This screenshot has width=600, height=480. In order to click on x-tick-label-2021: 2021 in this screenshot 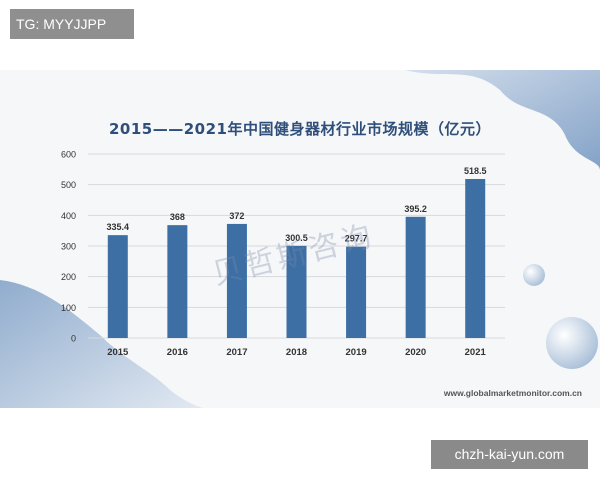, I will do `click(476, 352)`.